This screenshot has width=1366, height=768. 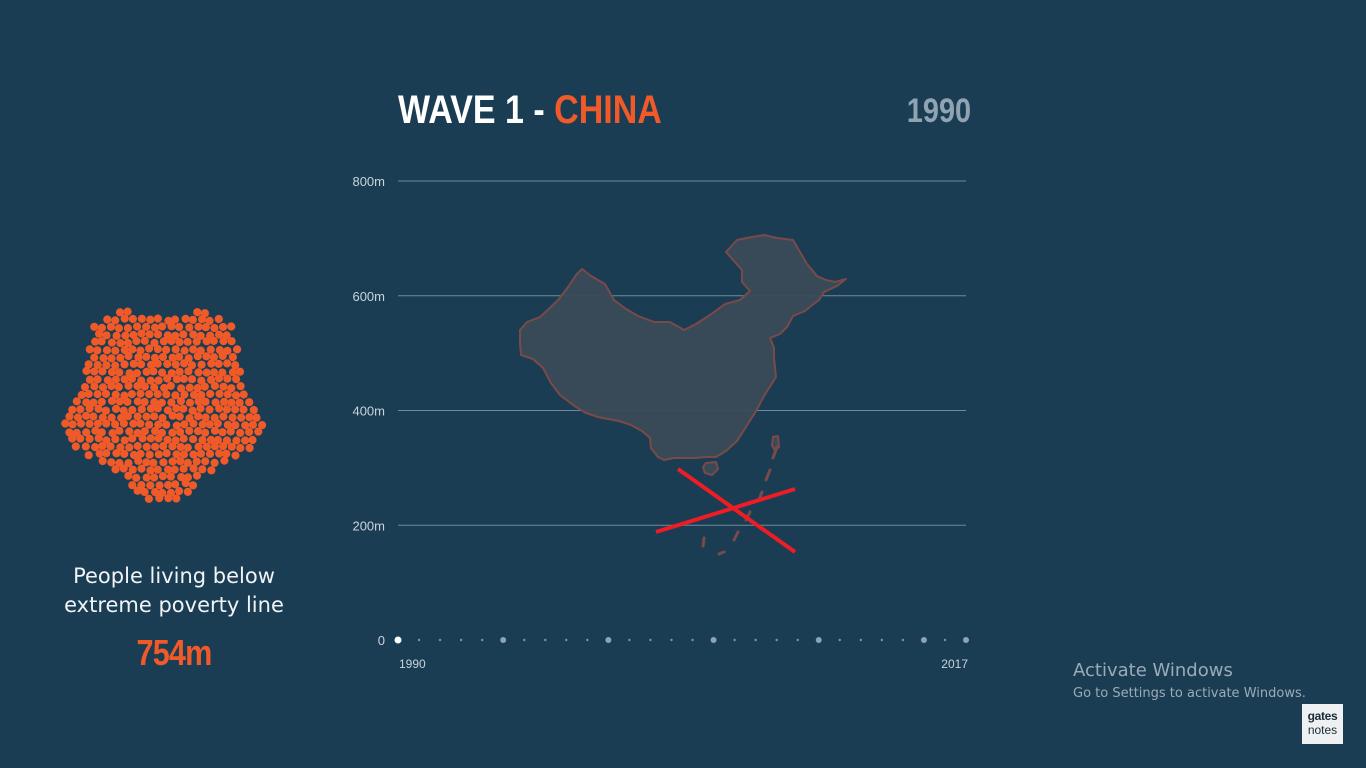 I want to click on x-tick-label: 2017, so click(x=954, y=664).